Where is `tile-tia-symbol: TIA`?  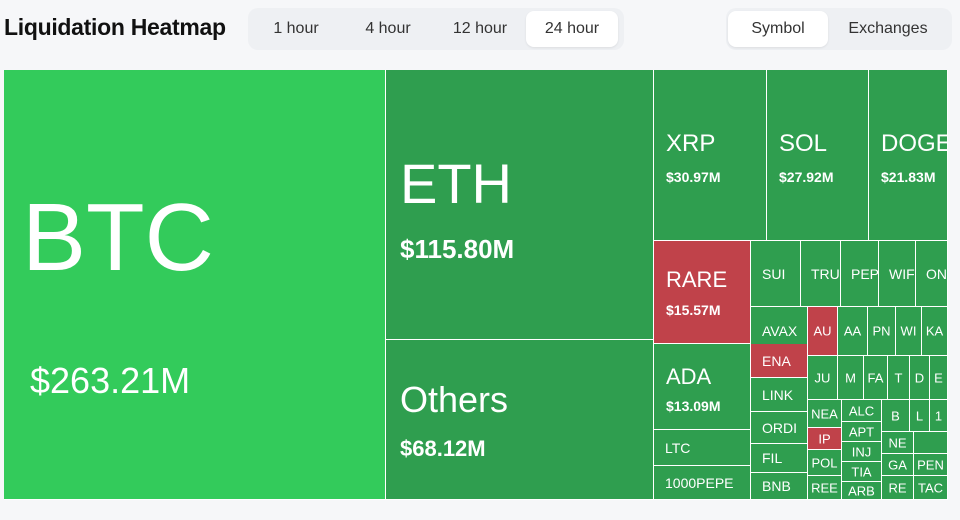
tile-tia-symbol: TIA is located at coordinates (861, 471).